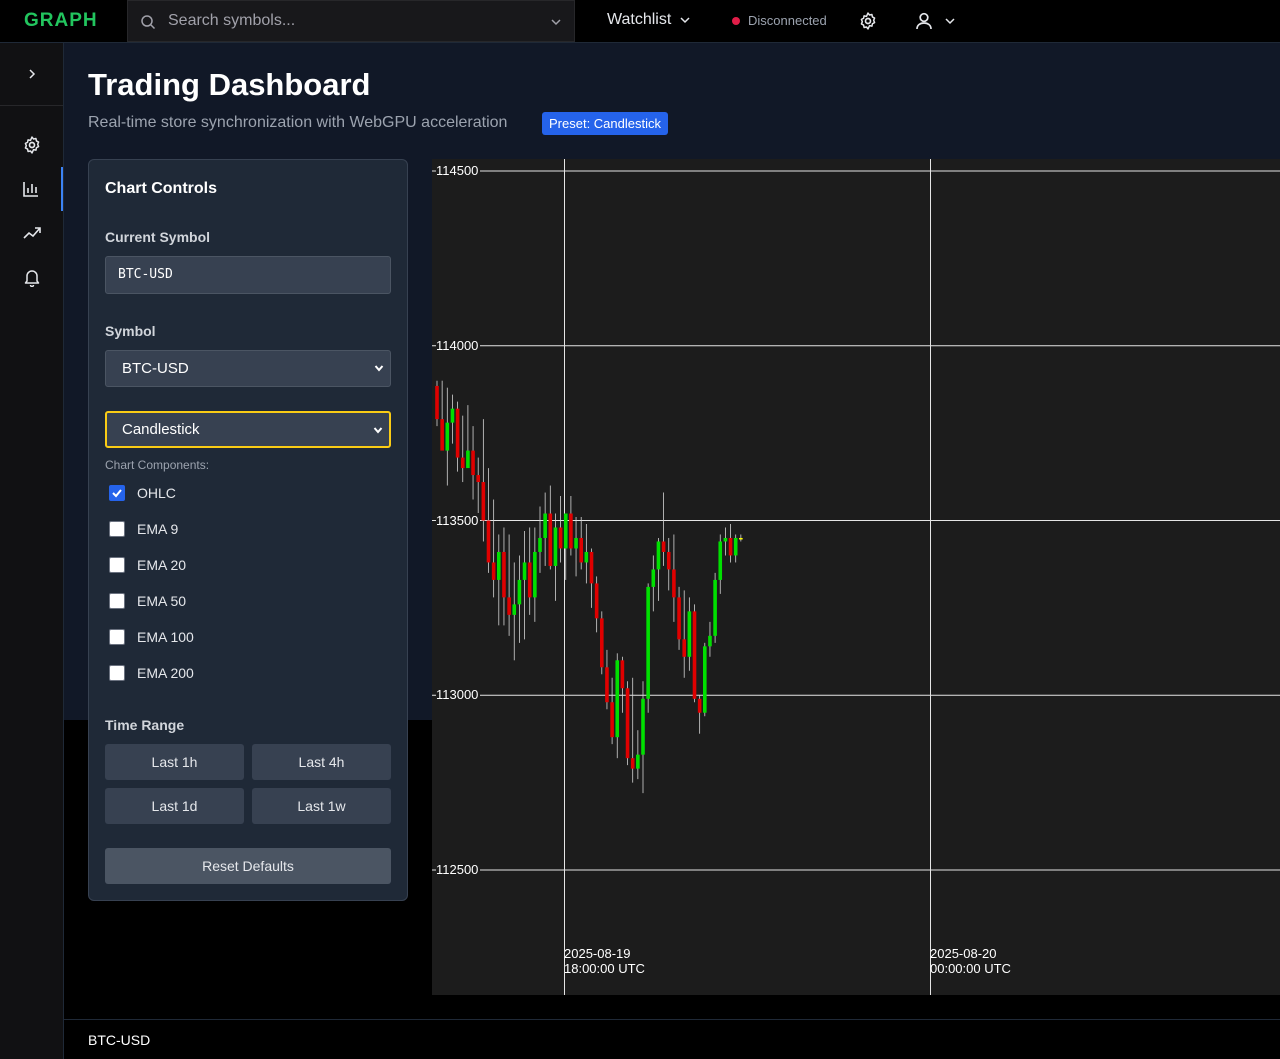 This screenshot has height=1059, width=1280. I want to click on component-label: OHLC, so click(156, 493).